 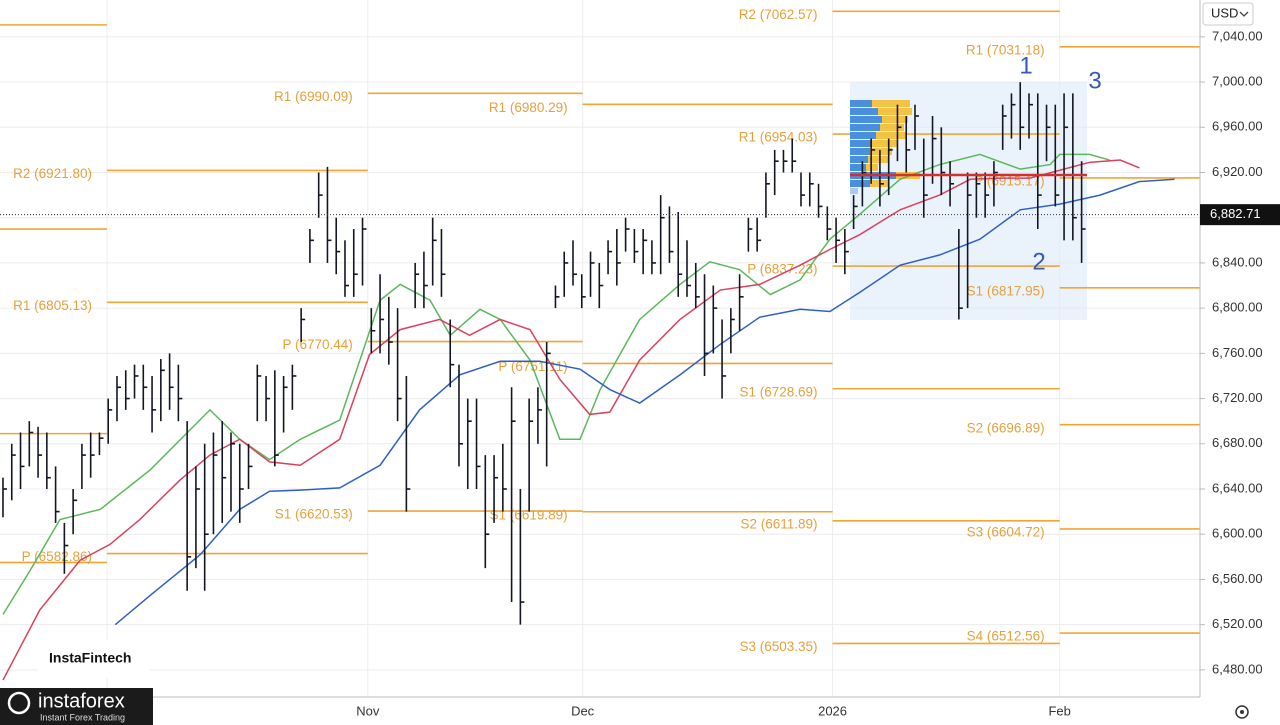 I want to click on y-tick-label: 6,520.00, so click(x=1237, y=623).